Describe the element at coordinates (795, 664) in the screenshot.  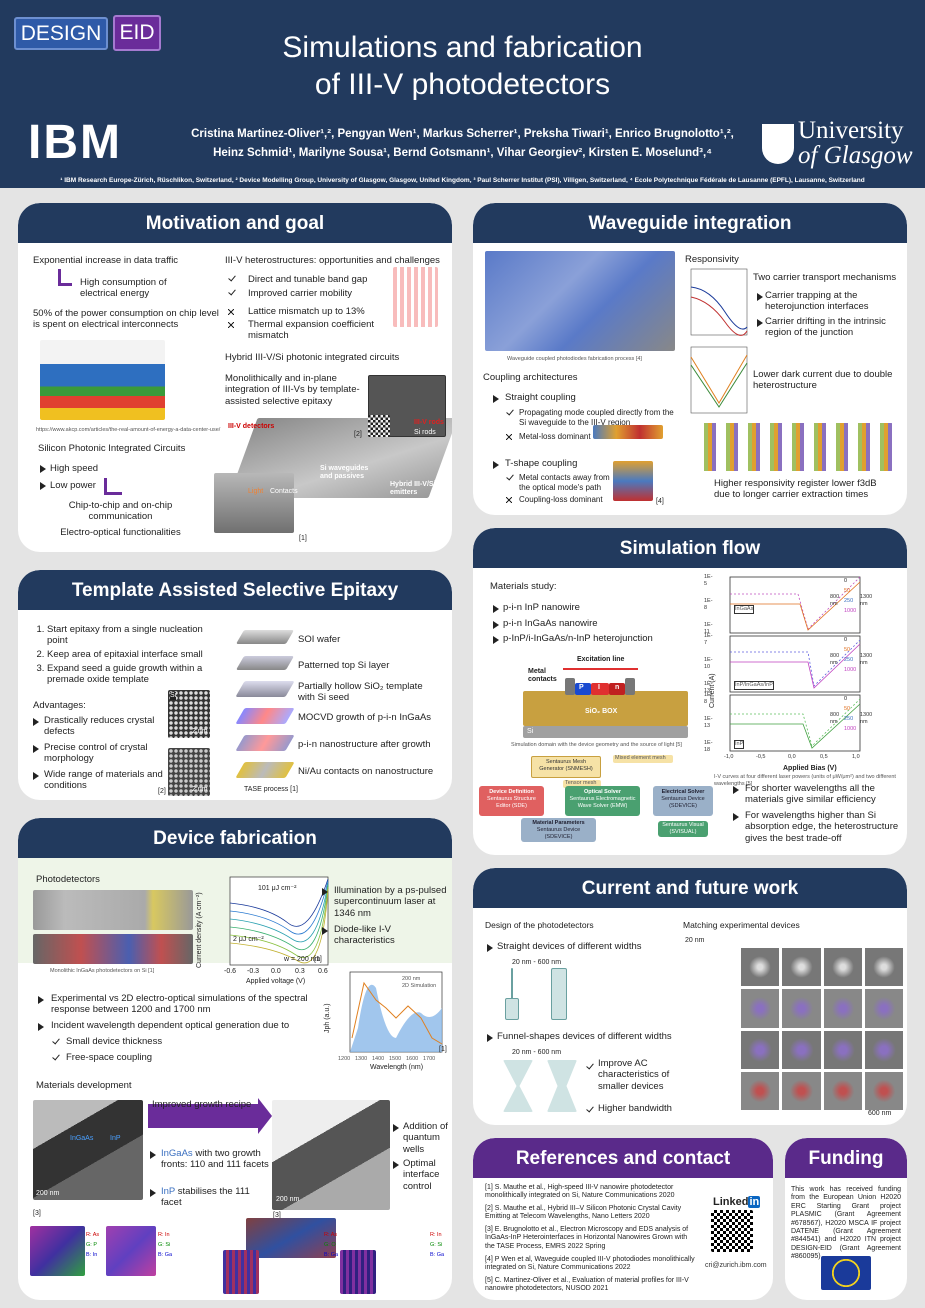
I see `iv-plot` at that location.